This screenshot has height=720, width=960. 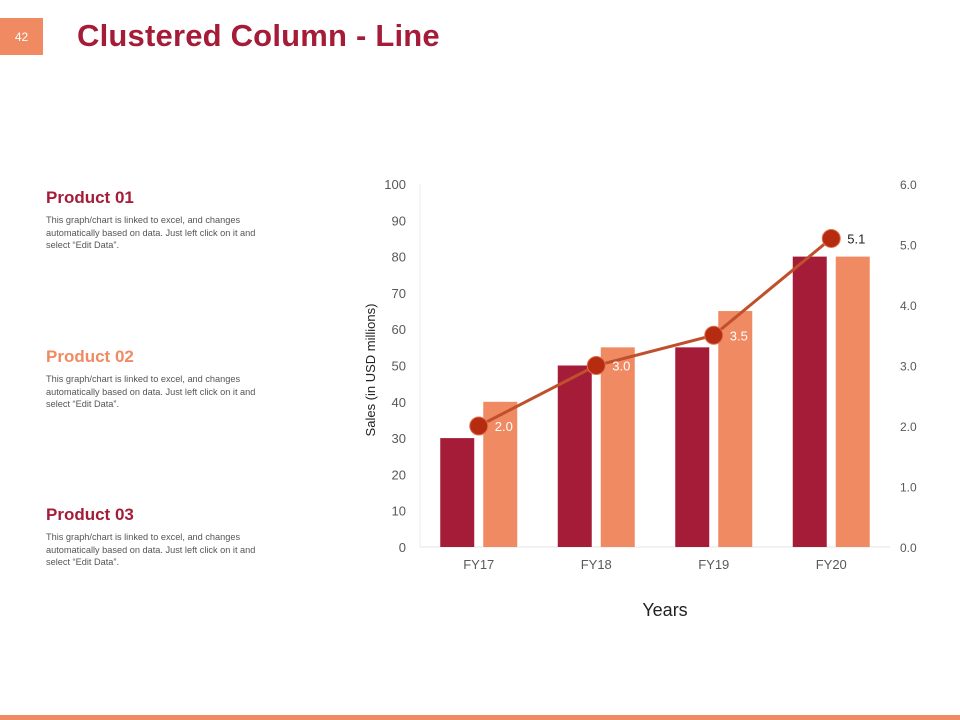 What do you see at coordinates (399, 474) in the screenshot?
I see `y-tick-label: 20` at bounding box center [399, 474].